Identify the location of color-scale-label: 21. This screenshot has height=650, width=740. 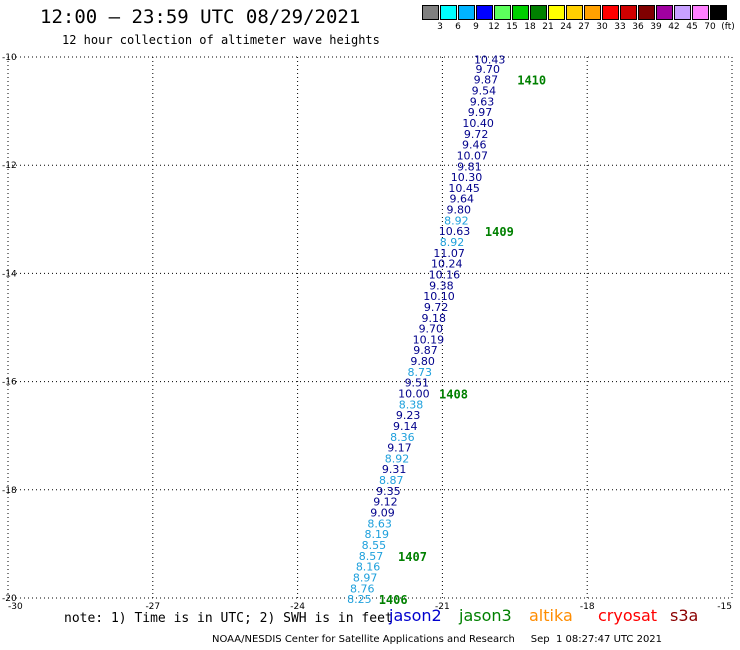
(548, 27).